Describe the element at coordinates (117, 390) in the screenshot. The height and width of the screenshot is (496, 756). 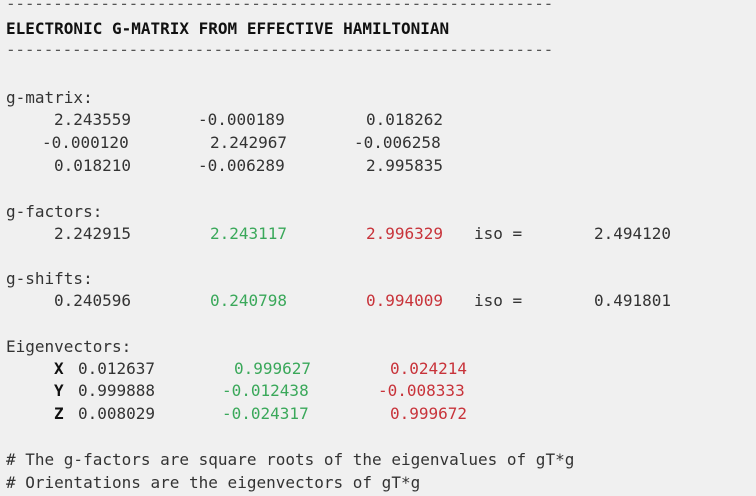
I see `eigen-value: 0.999888` at that location.